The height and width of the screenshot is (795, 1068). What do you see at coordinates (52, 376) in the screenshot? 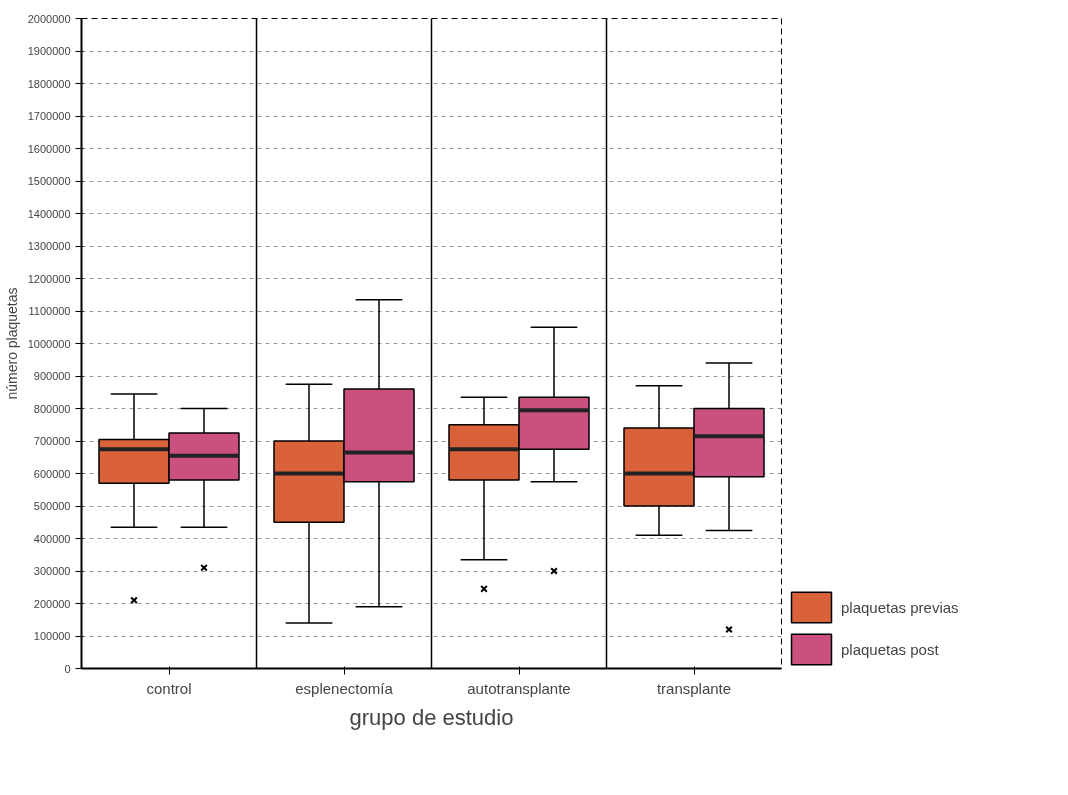
I see `y-tick-label: 900000` at bounding box center [52, 376].